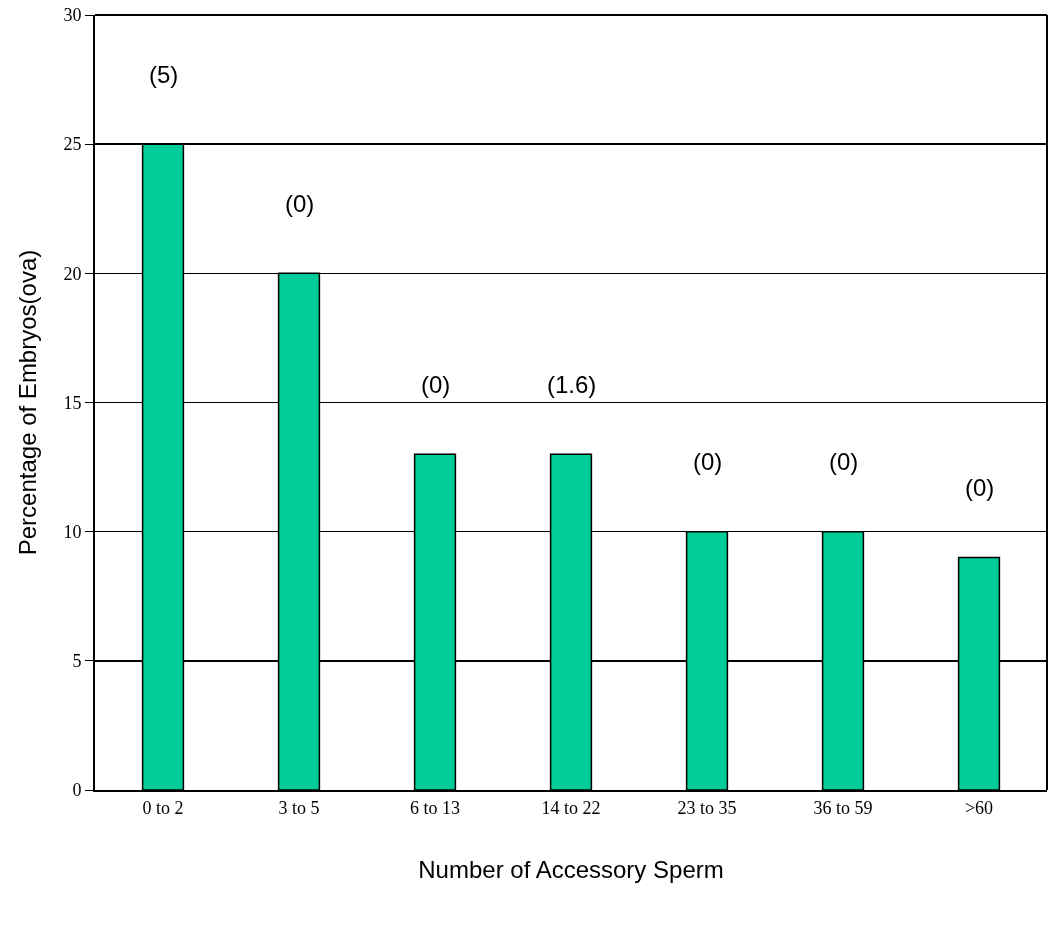 This screenshot has height=930, width=1052. Describe the element at coordinates (72, 15) in the screenshot. I see `y-tick-label: 30` at that location.